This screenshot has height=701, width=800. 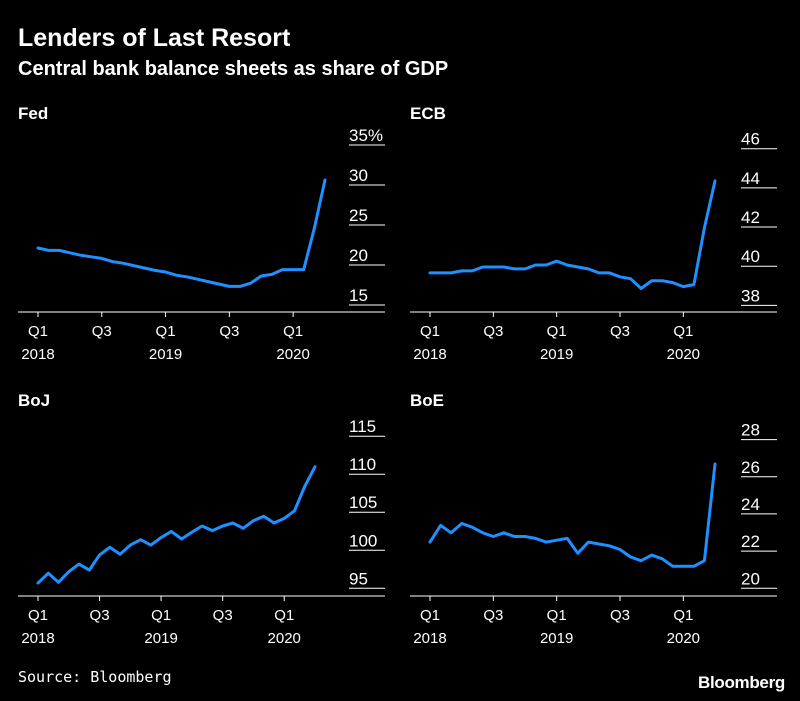 What do you see at coordinates (750, 178) in the screenshot?
I see `y-tick-label: 44` at bounding box center [750, 178].